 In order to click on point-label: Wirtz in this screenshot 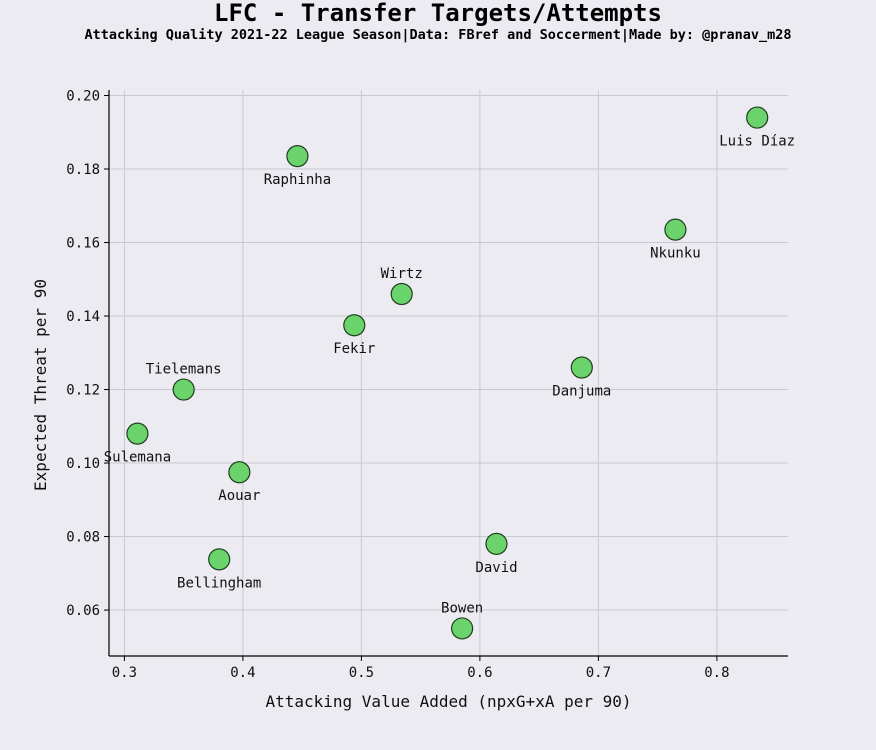, I will do `click(402, 274)`.